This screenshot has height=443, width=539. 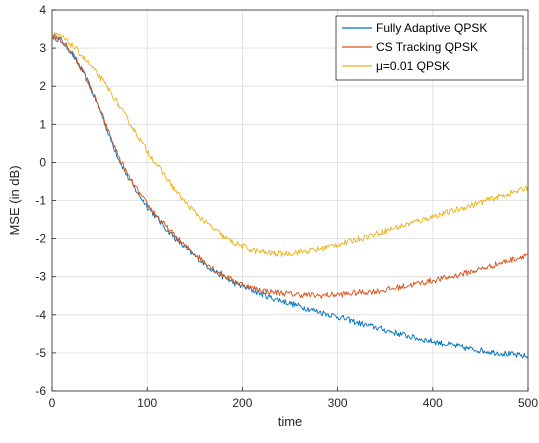 What do you see at coordinates (338, 403) in the screenshot?
I see `x-tick-label: 300` at bounding box center [338, 403].